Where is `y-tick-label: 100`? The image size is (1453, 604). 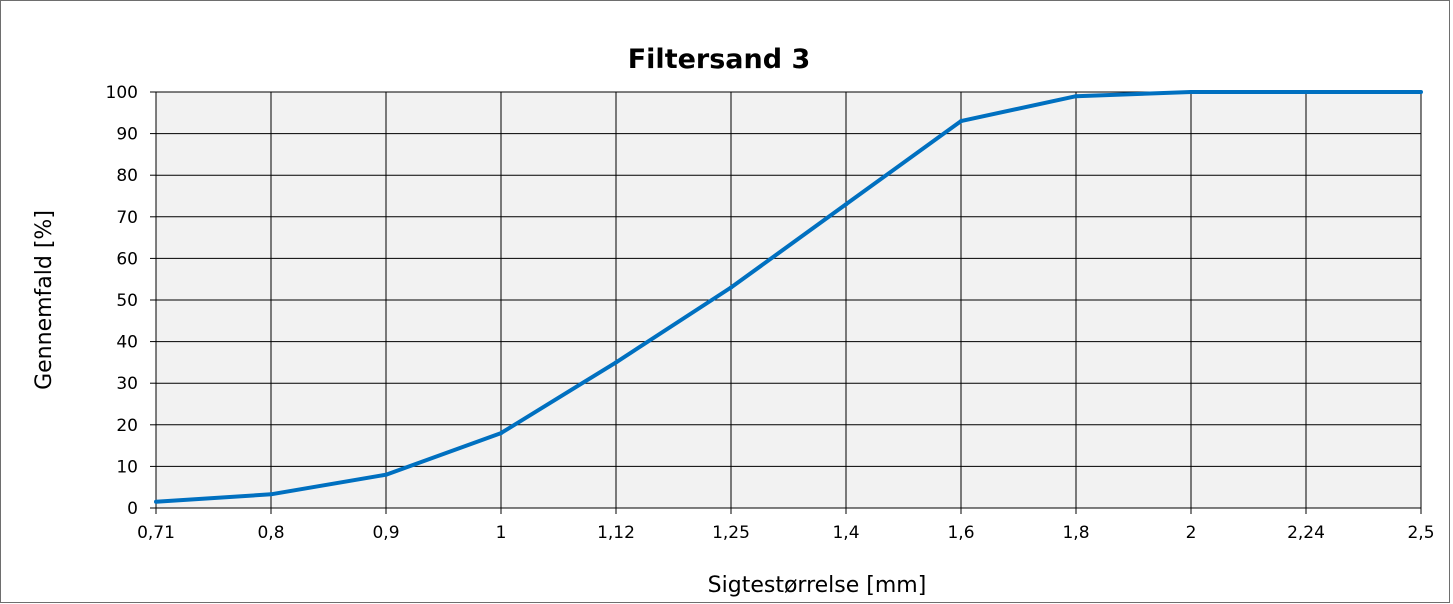
y-tick-label: 100 is located at coordinates (122, 93).